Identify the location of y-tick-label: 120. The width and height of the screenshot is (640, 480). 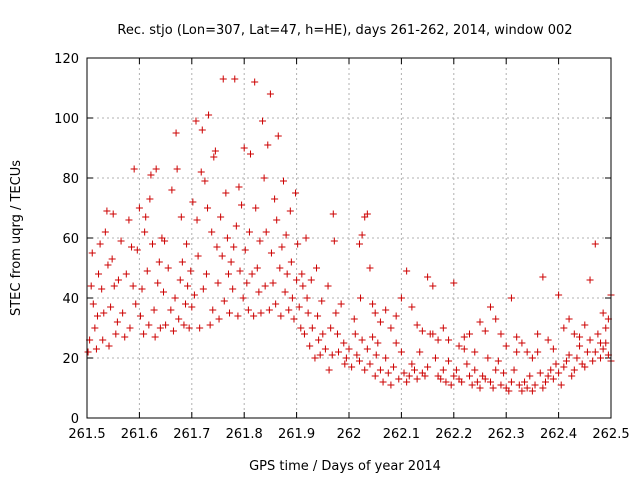
(66, 59).